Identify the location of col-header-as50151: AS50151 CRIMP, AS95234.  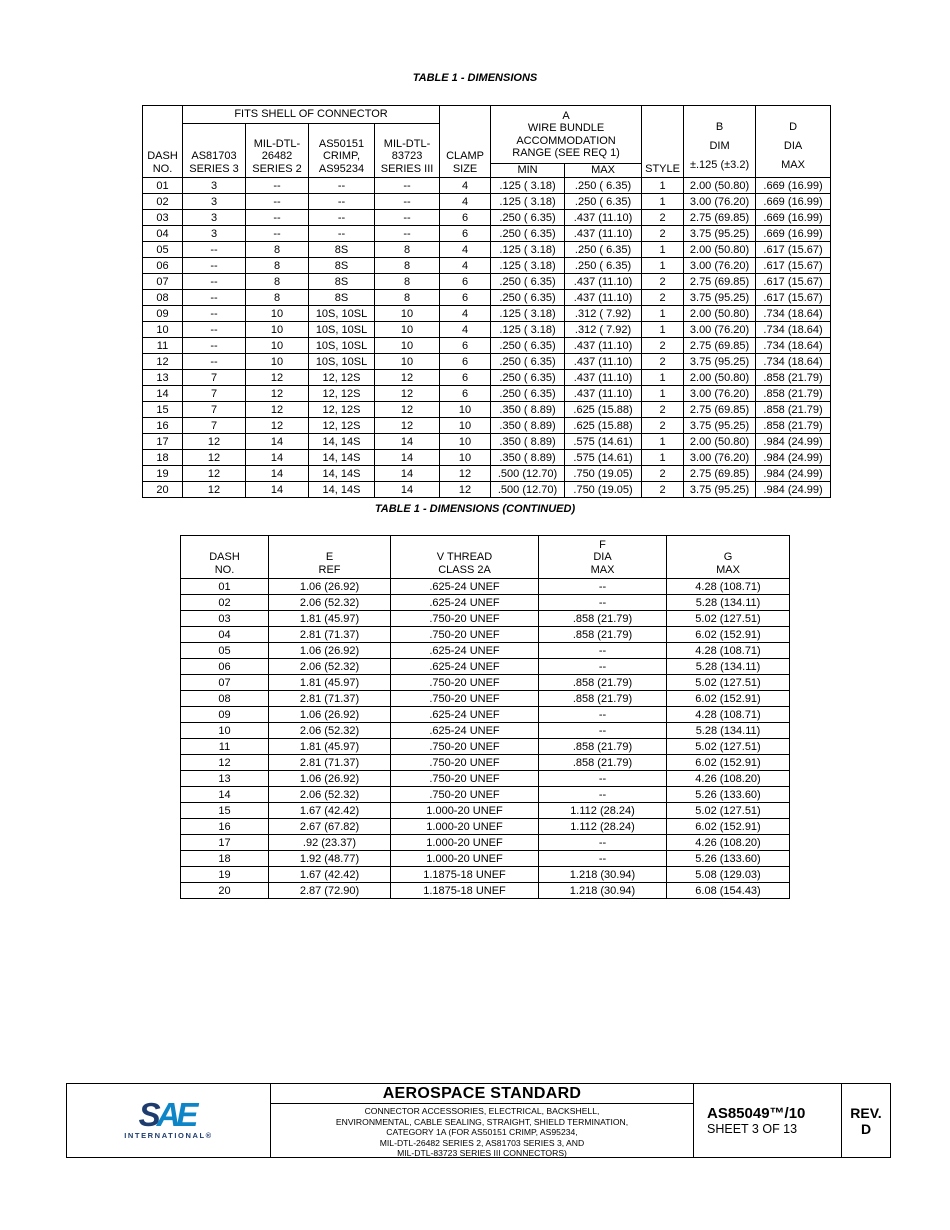
(341, 150).